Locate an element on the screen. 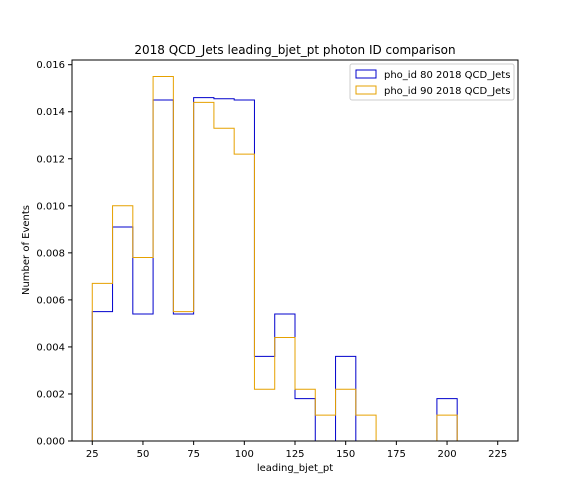  y-tick-label: 0.016 is located at coordinates (50, 65).